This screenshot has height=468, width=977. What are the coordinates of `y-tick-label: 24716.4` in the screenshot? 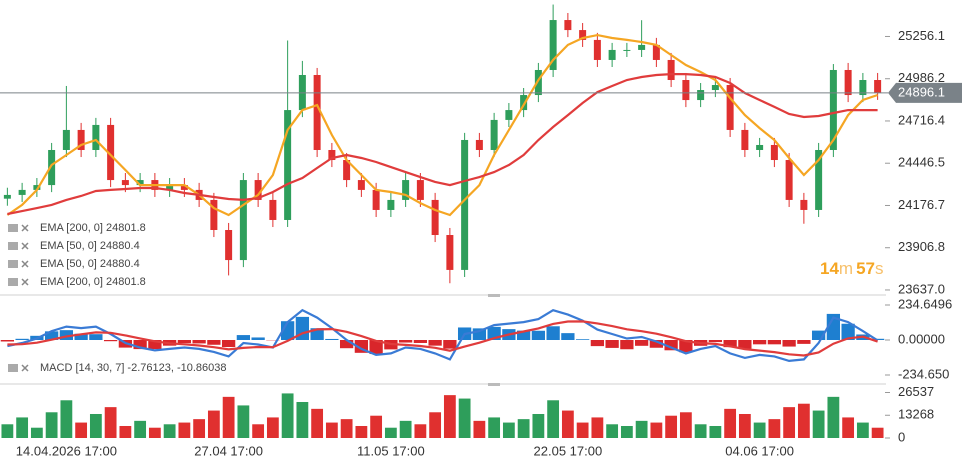 It's located at (921, 119).